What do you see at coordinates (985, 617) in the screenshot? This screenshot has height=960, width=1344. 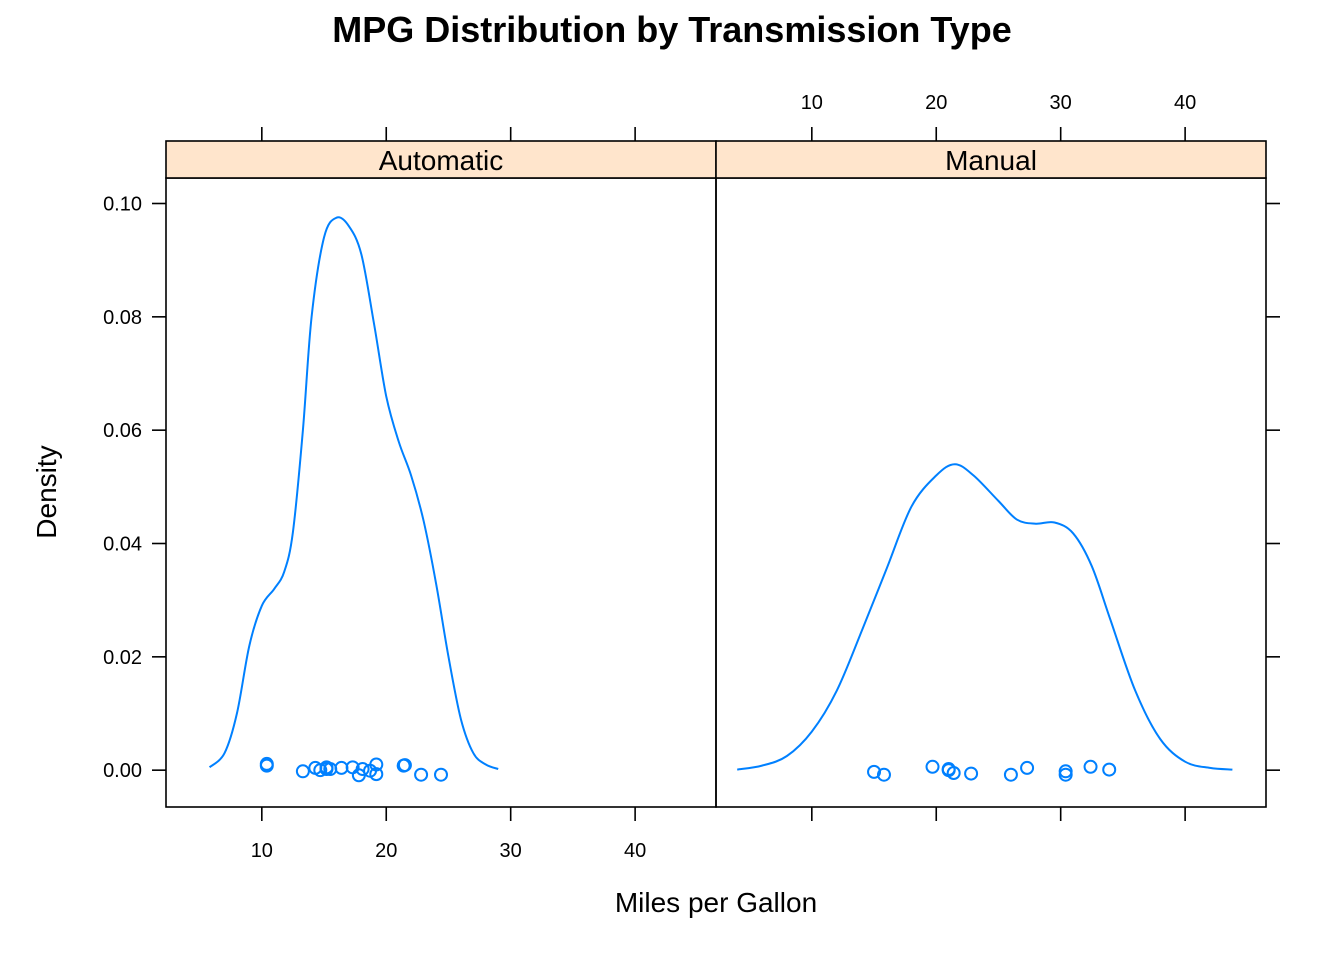 I see `density-curve-manual` at bounding box center [985, 617].